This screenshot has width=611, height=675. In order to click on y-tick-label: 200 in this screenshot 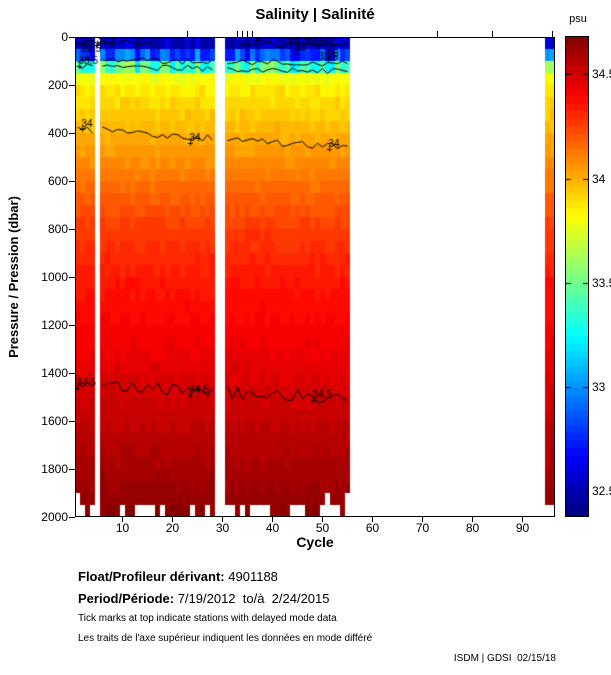, I will do `click(57, 85)`.